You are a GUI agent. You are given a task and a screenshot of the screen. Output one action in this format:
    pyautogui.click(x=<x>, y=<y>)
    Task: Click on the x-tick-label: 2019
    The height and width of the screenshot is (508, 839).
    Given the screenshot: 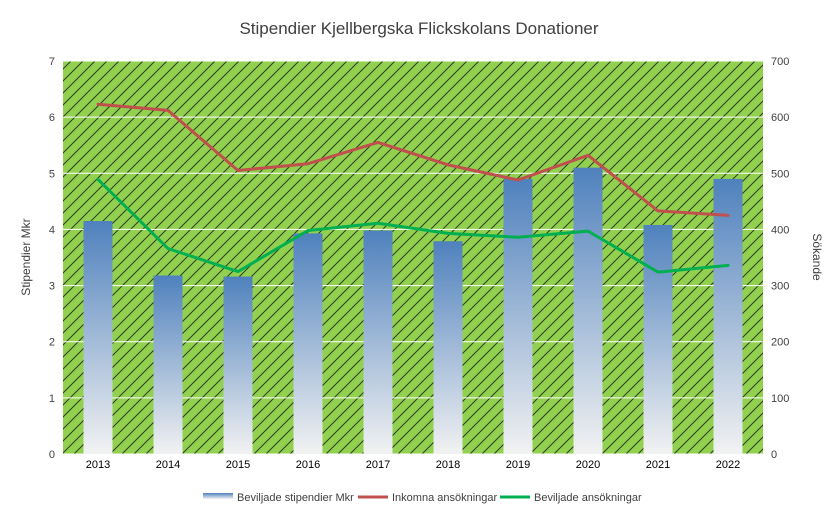 What is the action you would take?
    pyautogui.click(x=518, y=465)
    